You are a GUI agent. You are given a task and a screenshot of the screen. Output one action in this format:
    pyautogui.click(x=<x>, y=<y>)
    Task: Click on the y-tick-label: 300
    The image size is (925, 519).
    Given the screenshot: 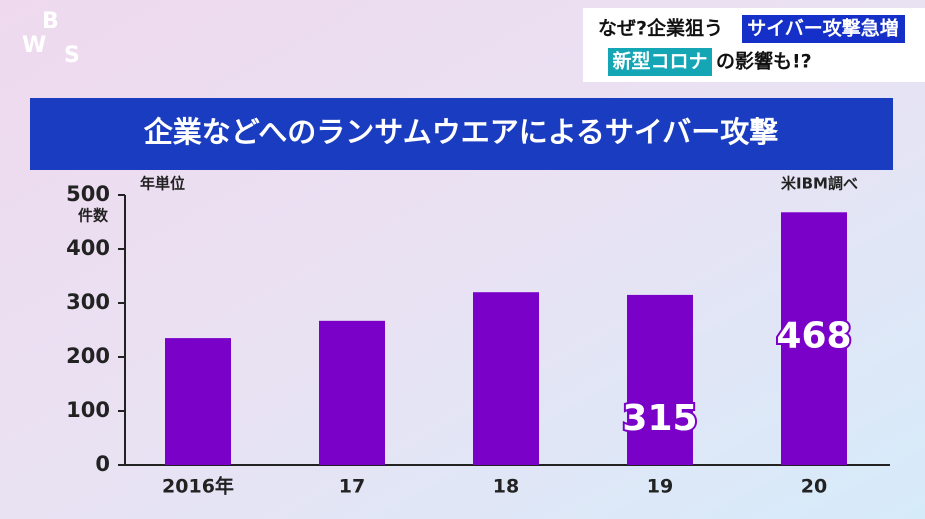 What is the action you would take?
    pyautogui.click(x=88, y=302)
    